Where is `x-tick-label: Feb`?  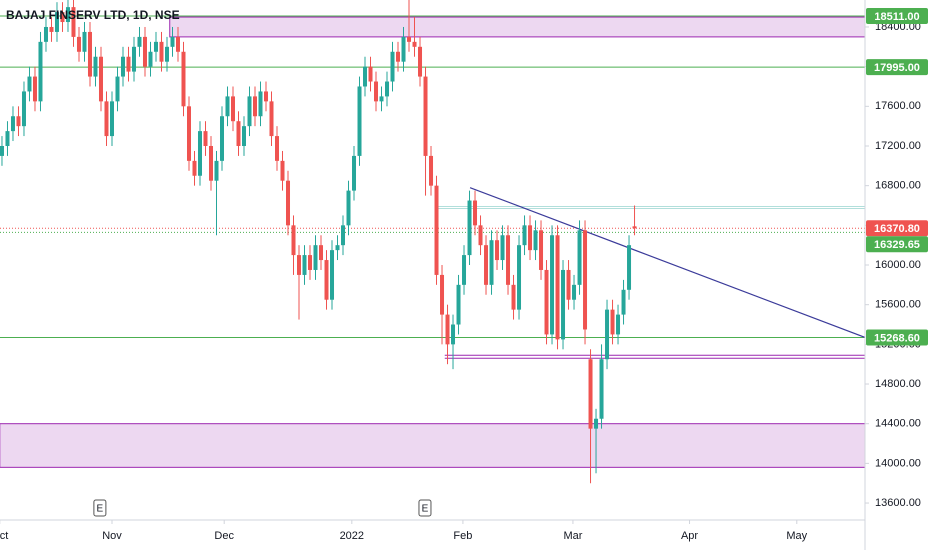 x-tick-label: Feb is located at coordinates (462, 536).